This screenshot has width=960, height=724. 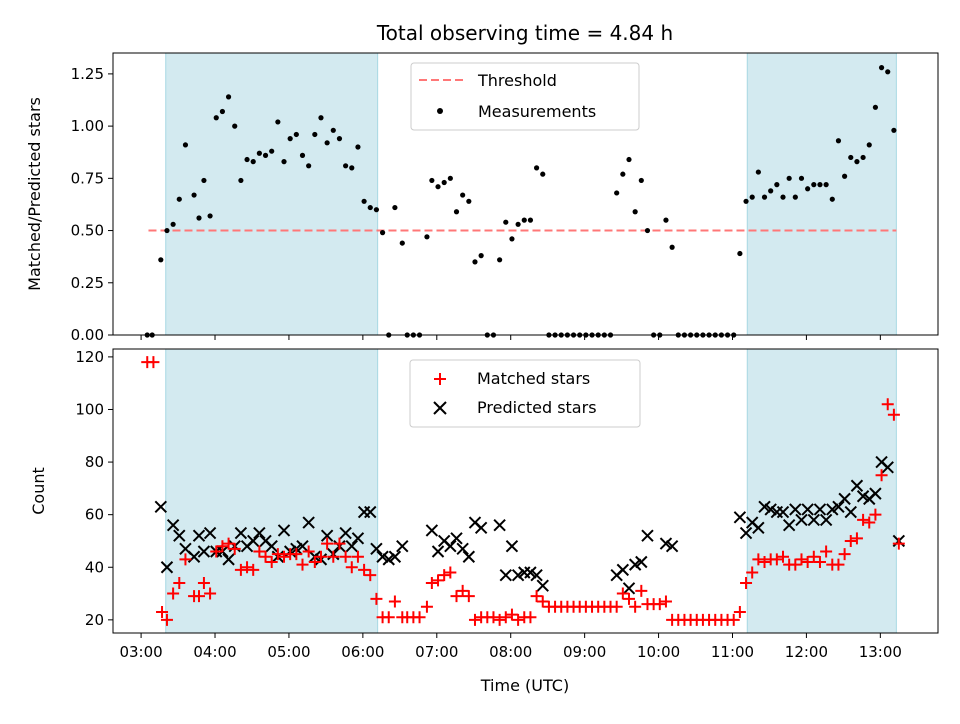 I want to click on bottom-y-tick-label: 80, so click(x=94, y=462).